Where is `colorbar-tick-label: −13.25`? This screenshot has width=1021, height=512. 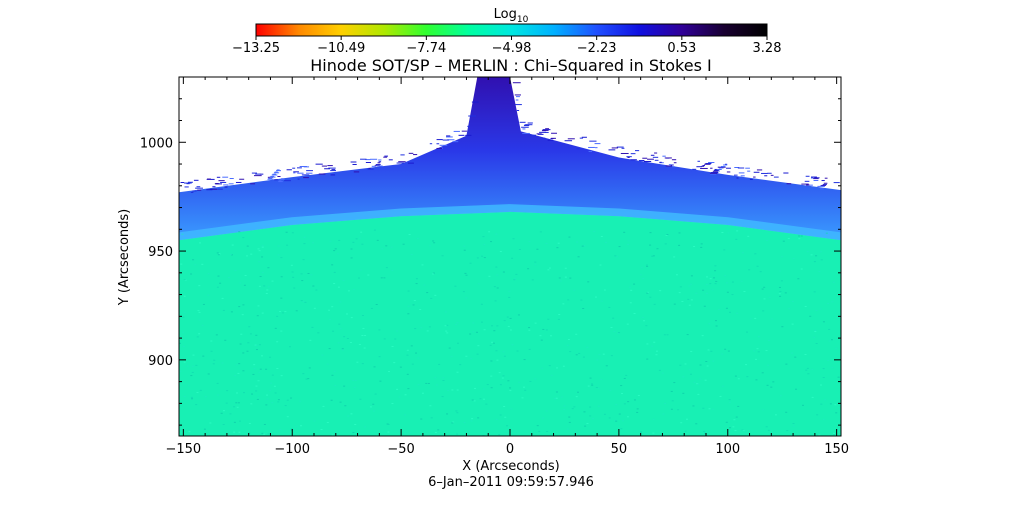
colorbar-tick-label: −13.25 is located at coordinates (256, 48).